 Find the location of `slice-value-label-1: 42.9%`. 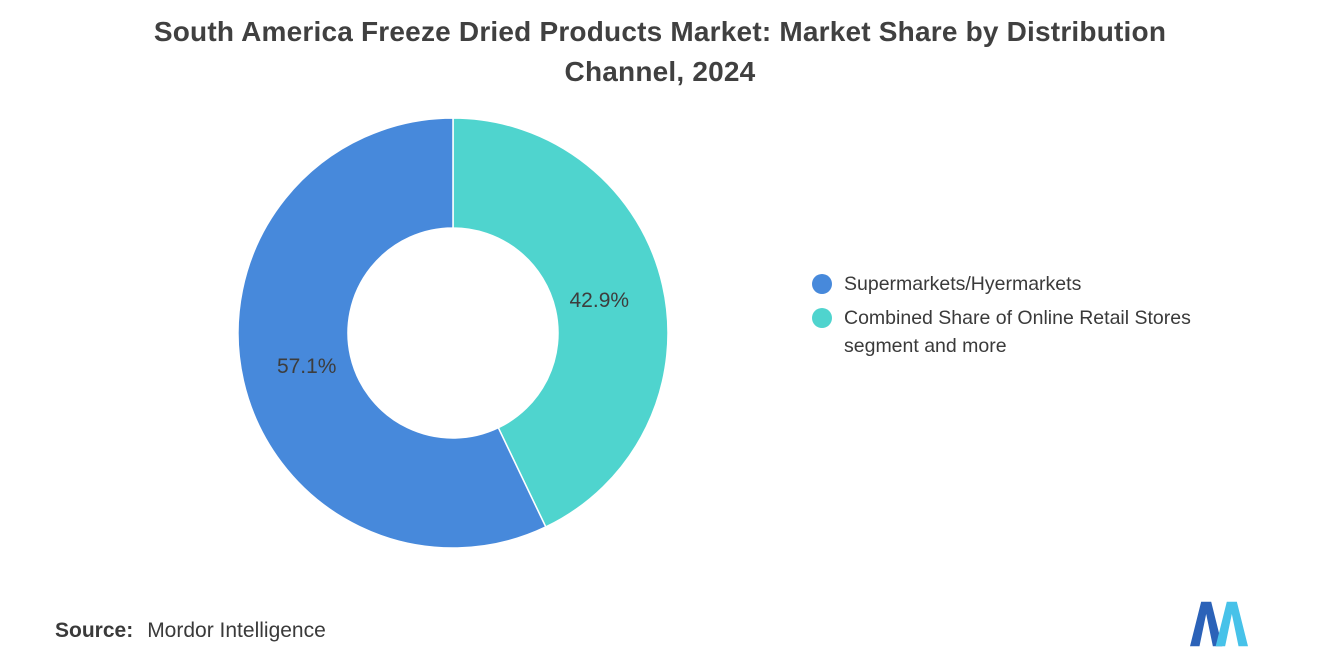

slice-value-label-1: 42.9% is located at coordinates (600, 300).